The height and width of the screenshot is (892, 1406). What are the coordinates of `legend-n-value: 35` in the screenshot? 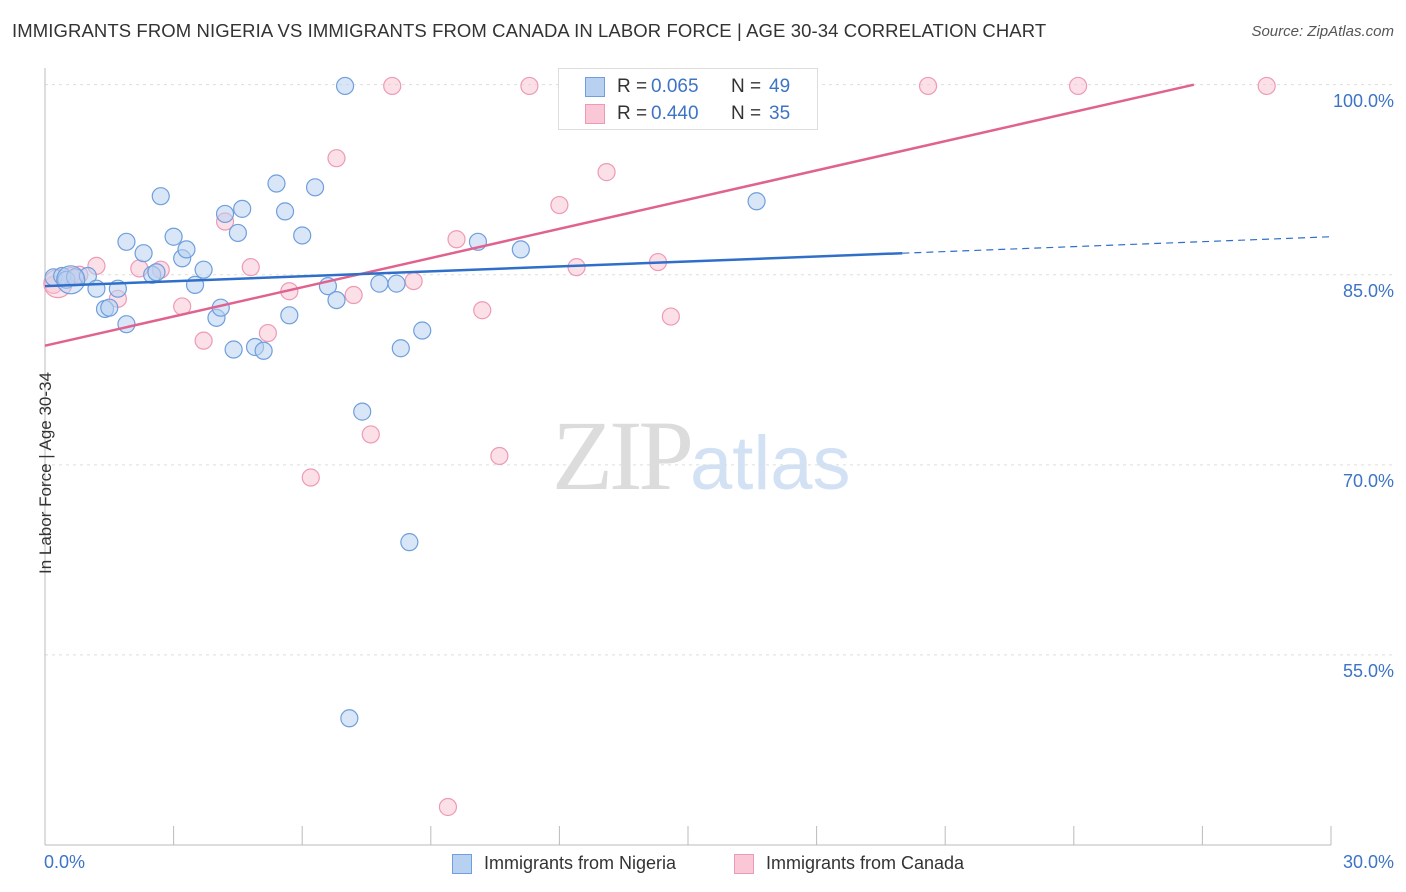 It's located at (780, 113).